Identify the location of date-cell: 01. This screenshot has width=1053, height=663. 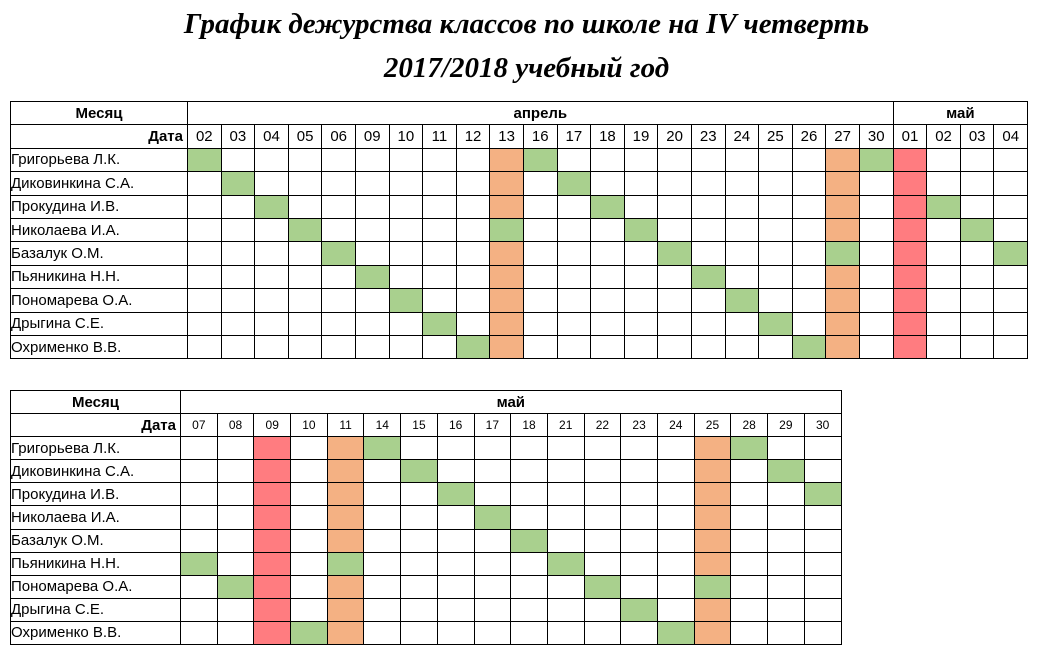
(910, 136).